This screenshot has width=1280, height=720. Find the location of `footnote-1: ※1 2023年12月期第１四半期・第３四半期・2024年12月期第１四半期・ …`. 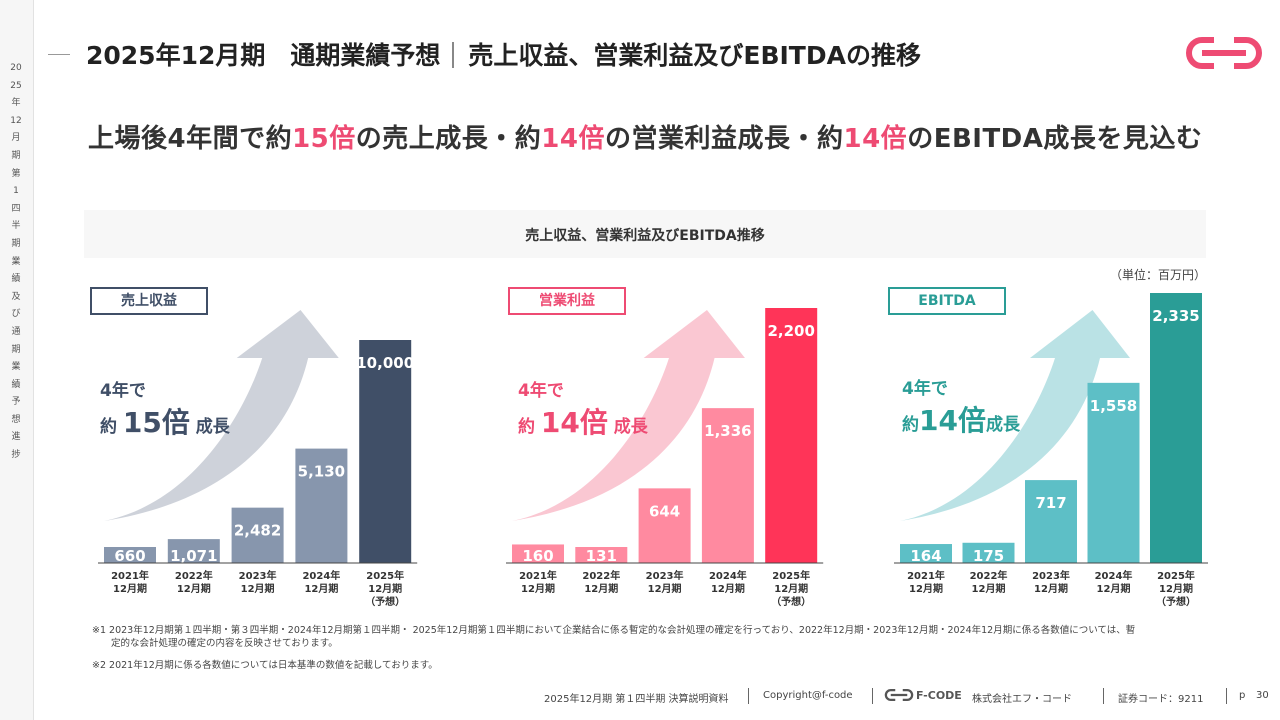

footnote-1: ※1 2023年12月期第１四半期・第３四半期・2024年12月期第１四半期・ … is located at coordinates (614, 630).